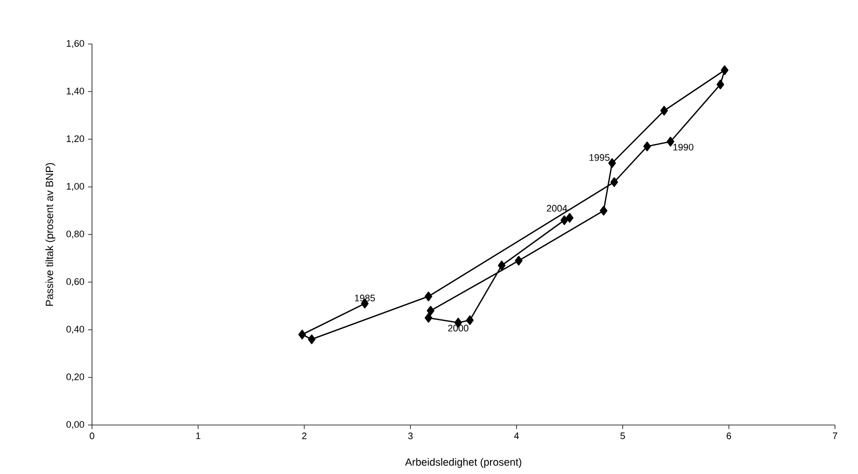  Describe the element at coordinates (75, 330) in the screenshot. I see `y-tick-label: 0,40` at that location.